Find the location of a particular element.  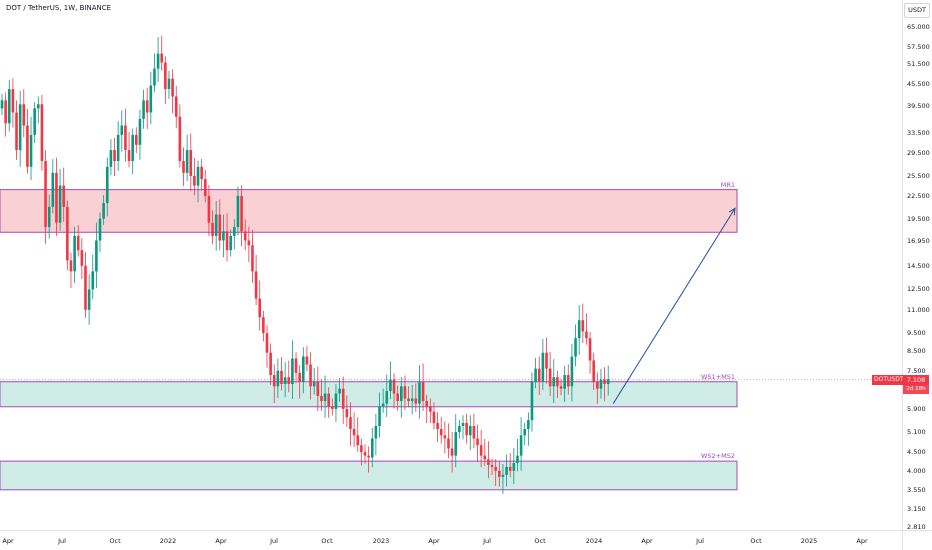

price-tick-label: 57.500 is located at coordinates (918, 46).